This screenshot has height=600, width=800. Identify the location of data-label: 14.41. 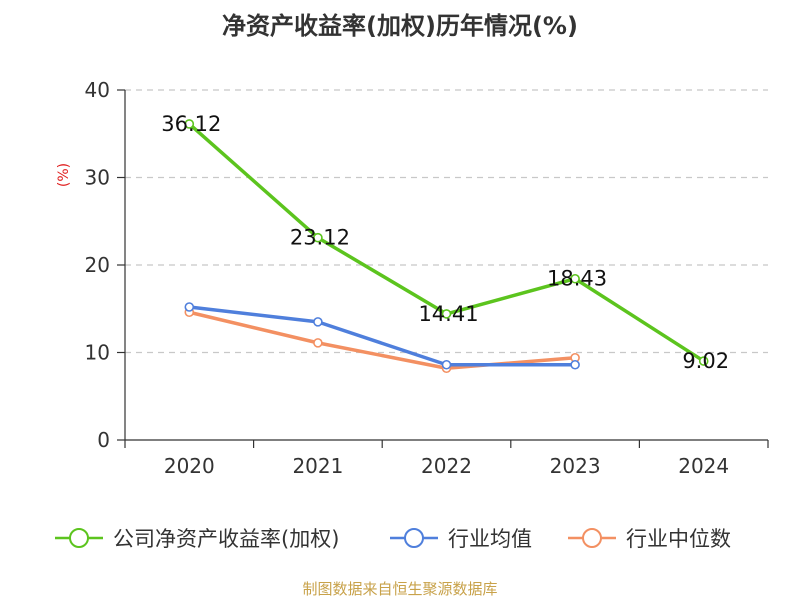
(448, 314).